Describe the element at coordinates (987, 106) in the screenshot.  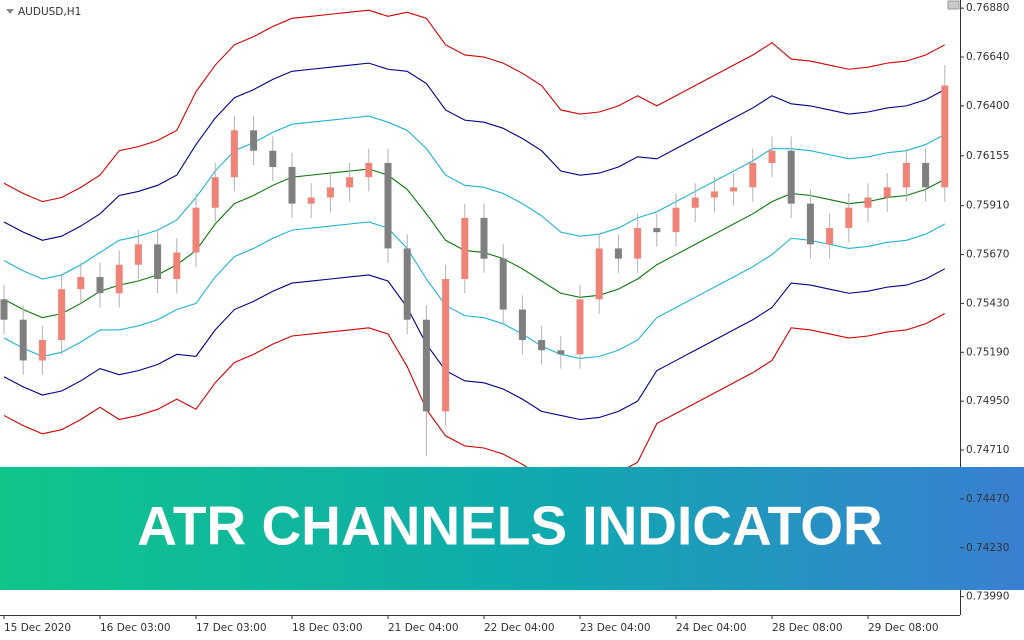
I see `y-tick-label: 0.76400` at that location.